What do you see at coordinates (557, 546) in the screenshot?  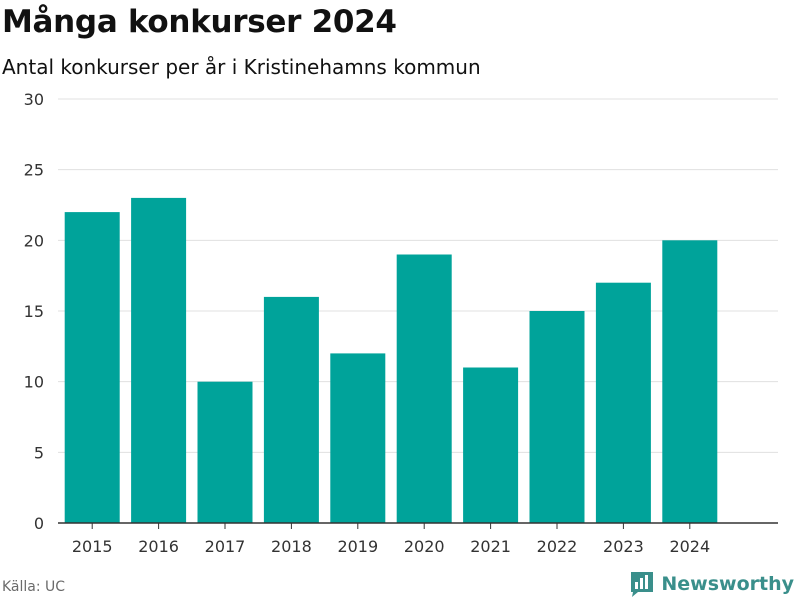 I see `x-tick-label: 2022` at bounding box center [557, 546].